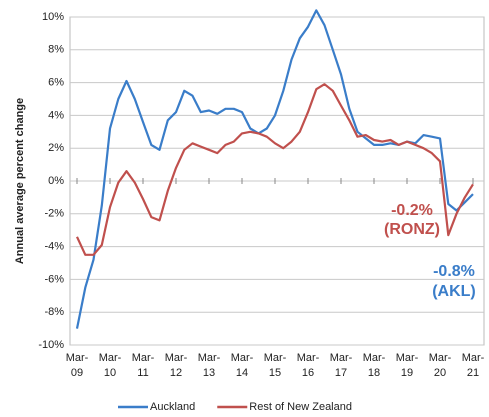 The height and width of the screenshot is (417, 489). Describe the element at coordinates (110, 365) in the screenshot. I see `x-tick-label: Mar- 10` at that location.